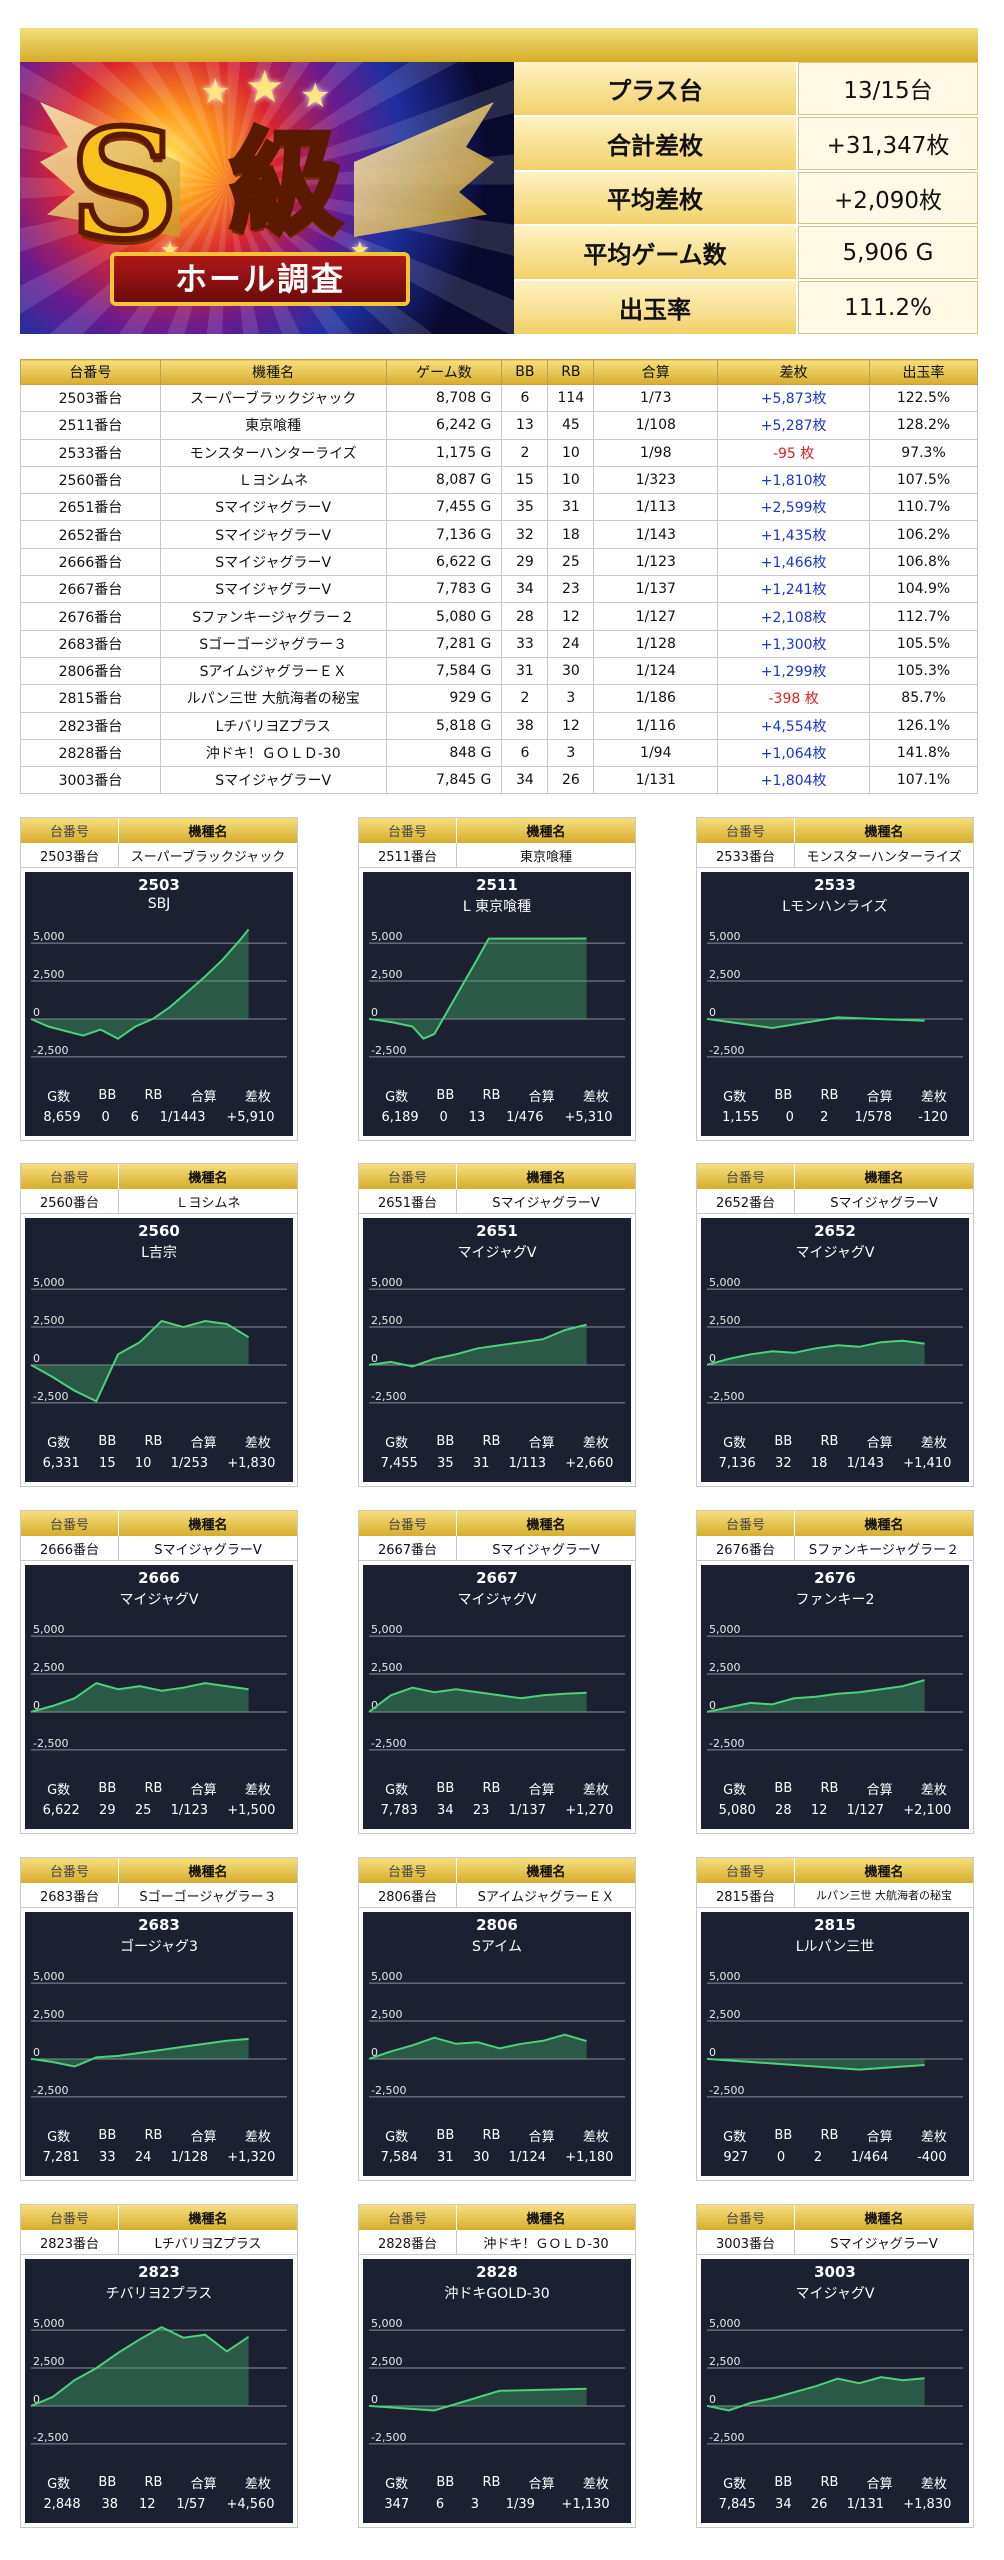 This screenshot has height=2560, width=1004. Describe the element at coordinates (440, 2504) in the screenshot. I see `stat-value: 6` at that location.